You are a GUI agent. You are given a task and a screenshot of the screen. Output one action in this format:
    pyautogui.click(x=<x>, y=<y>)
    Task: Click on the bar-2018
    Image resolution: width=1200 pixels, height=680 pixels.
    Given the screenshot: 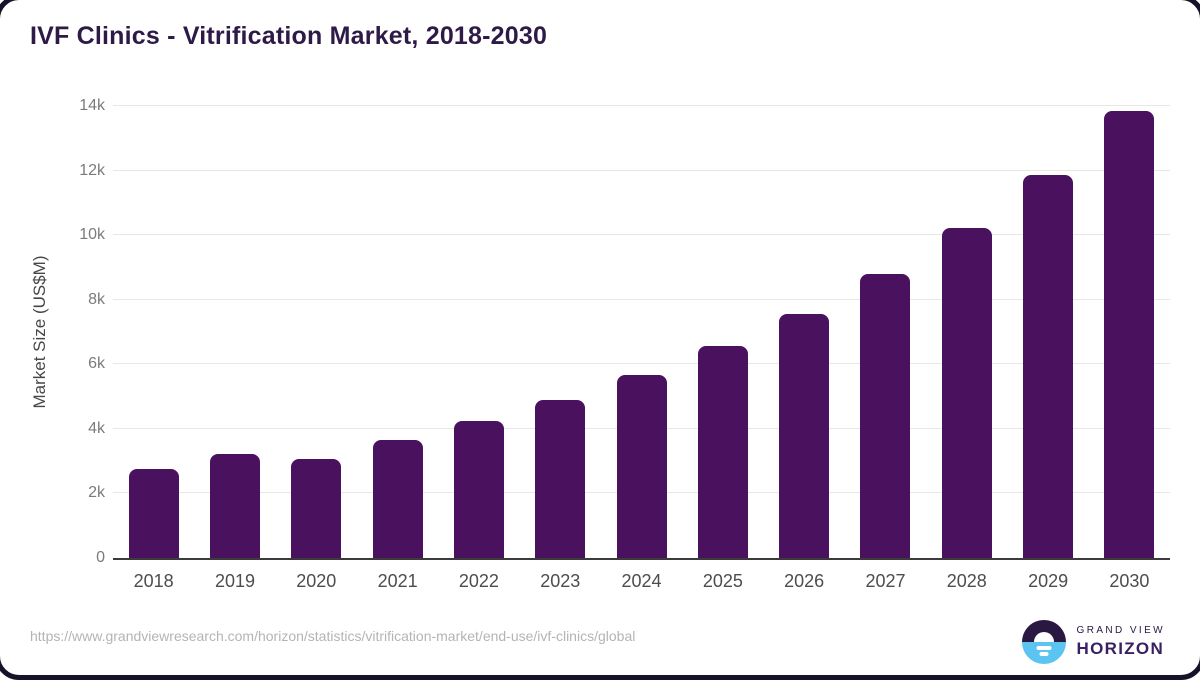 What is the action you would take?
    pyautogui.click(x=153, y=513)
    